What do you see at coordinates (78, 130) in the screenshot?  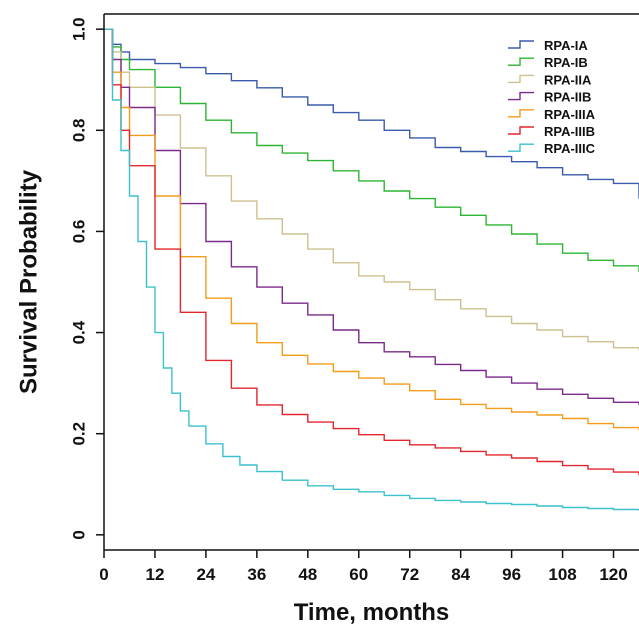 I see `y-tick-label: 0.8` at bounding box center [78, 130].